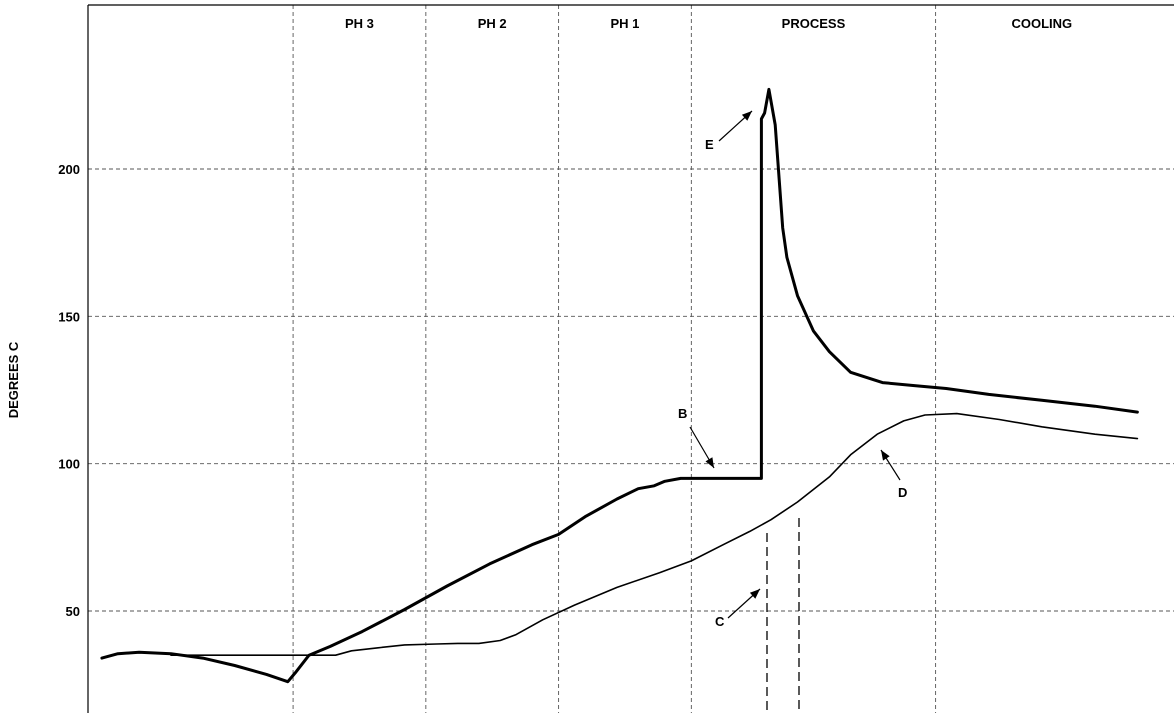 The image size is (1174, 713). Describe the element at coordinates (720, 621) in the screenshot. I see `annotation-label-c: C` at that location.